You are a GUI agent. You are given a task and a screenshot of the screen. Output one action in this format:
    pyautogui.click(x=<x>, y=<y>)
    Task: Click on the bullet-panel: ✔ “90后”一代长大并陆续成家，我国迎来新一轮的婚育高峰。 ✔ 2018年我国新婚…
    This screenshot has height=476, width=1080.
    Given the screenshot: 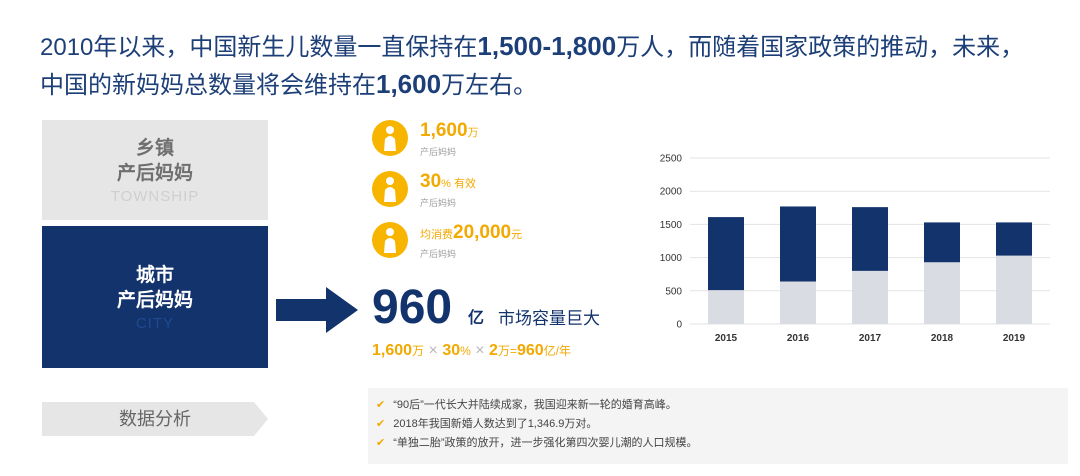 What is the action you would take?
    pyautogui.click(x=718, y=426)
    